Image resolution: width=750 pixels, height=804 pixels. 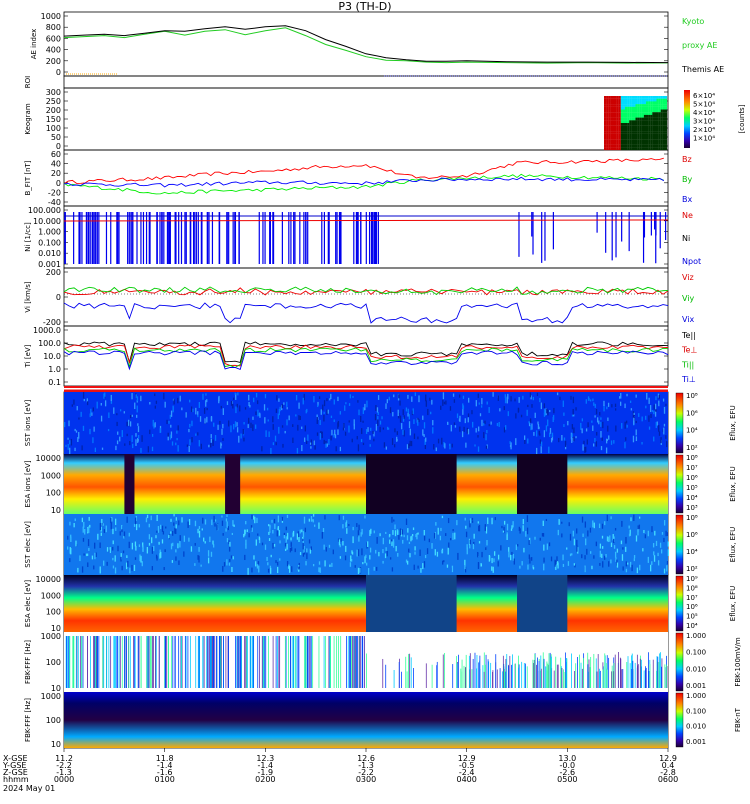 What do you see at coordinates (733, 544) in the screenshot?
I see `colorbar-label-sst_elec: Eflux, EFU` at bounding box center [733, 544].